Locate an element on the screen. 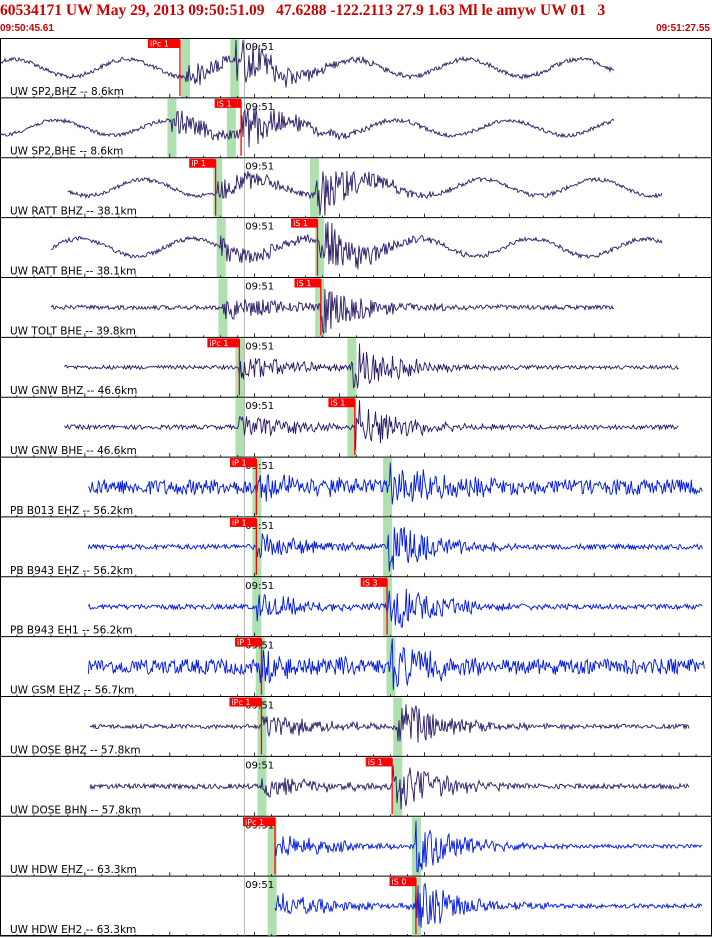 This screenshot has height=938, width=712. pick-label: iS 0 is located at coordinates (399, 882).